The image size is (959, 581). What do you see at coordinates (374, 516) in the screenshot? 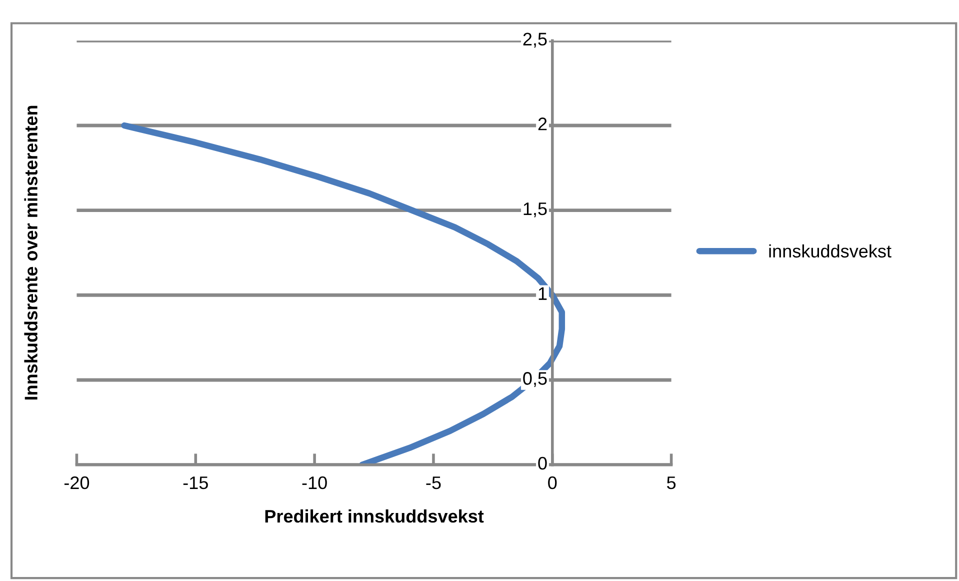
I see `x-axis-title: Predikert innskuddsvekst` at bounding box center [374, 516].